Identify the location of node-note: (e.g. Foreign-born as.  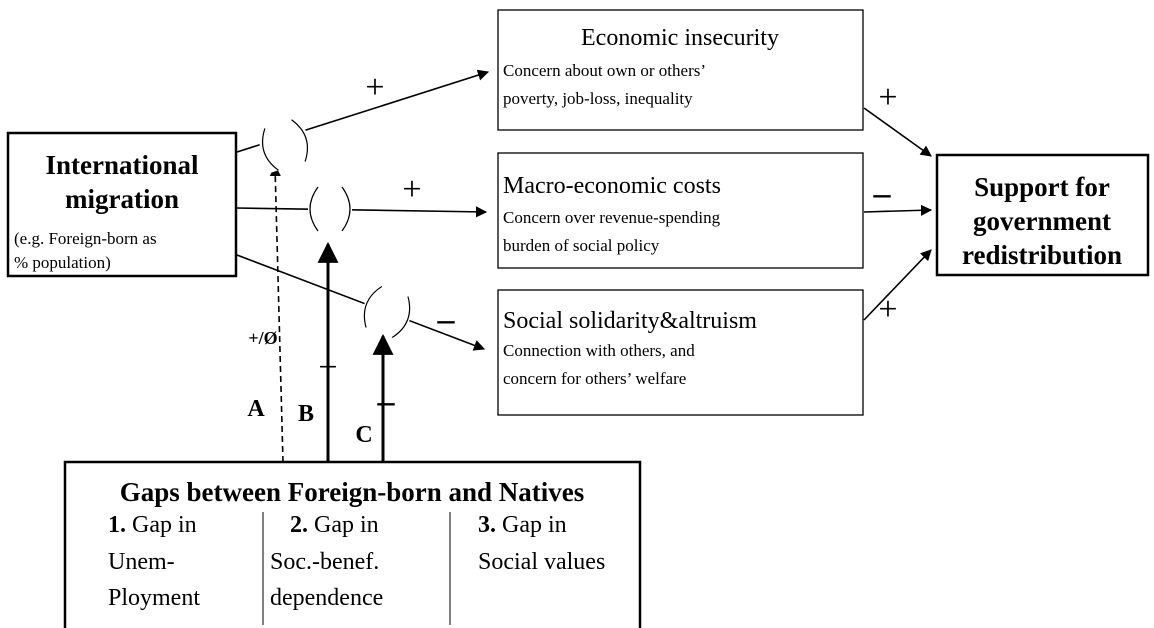
(85, 238).